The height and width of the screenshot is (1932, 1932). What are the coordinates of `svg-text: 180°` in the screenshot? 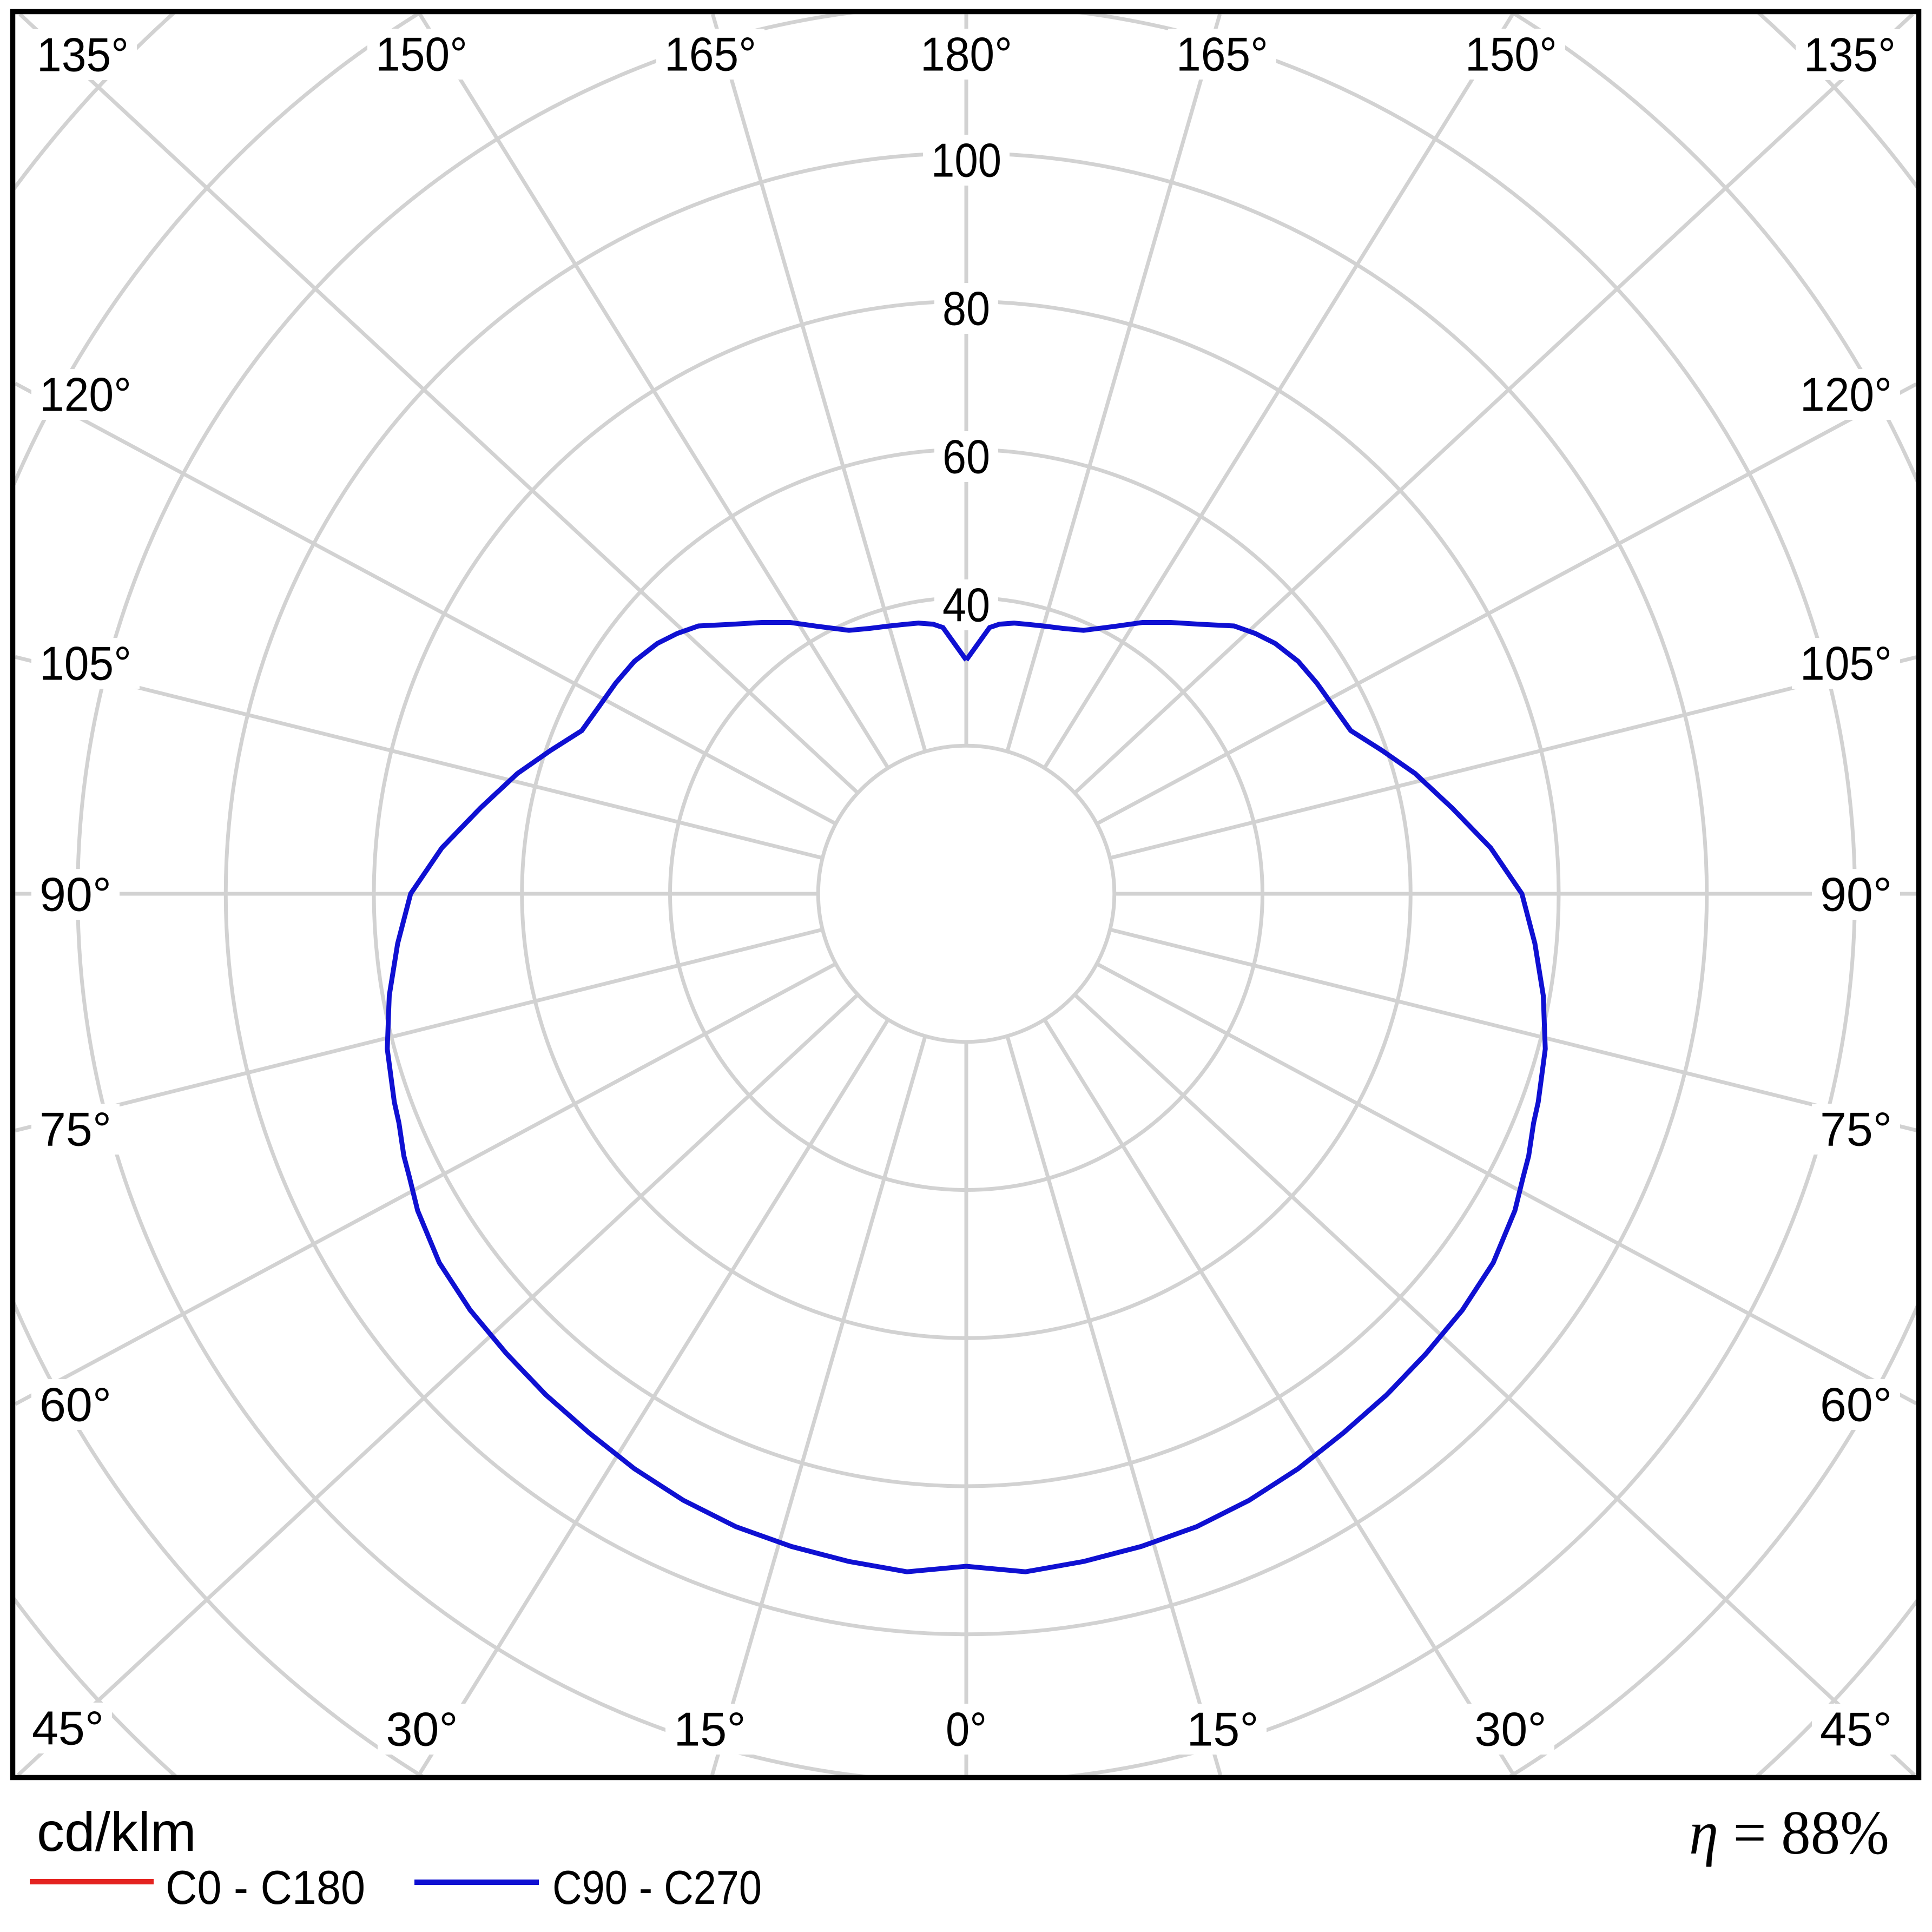 It's located at (966, 54).